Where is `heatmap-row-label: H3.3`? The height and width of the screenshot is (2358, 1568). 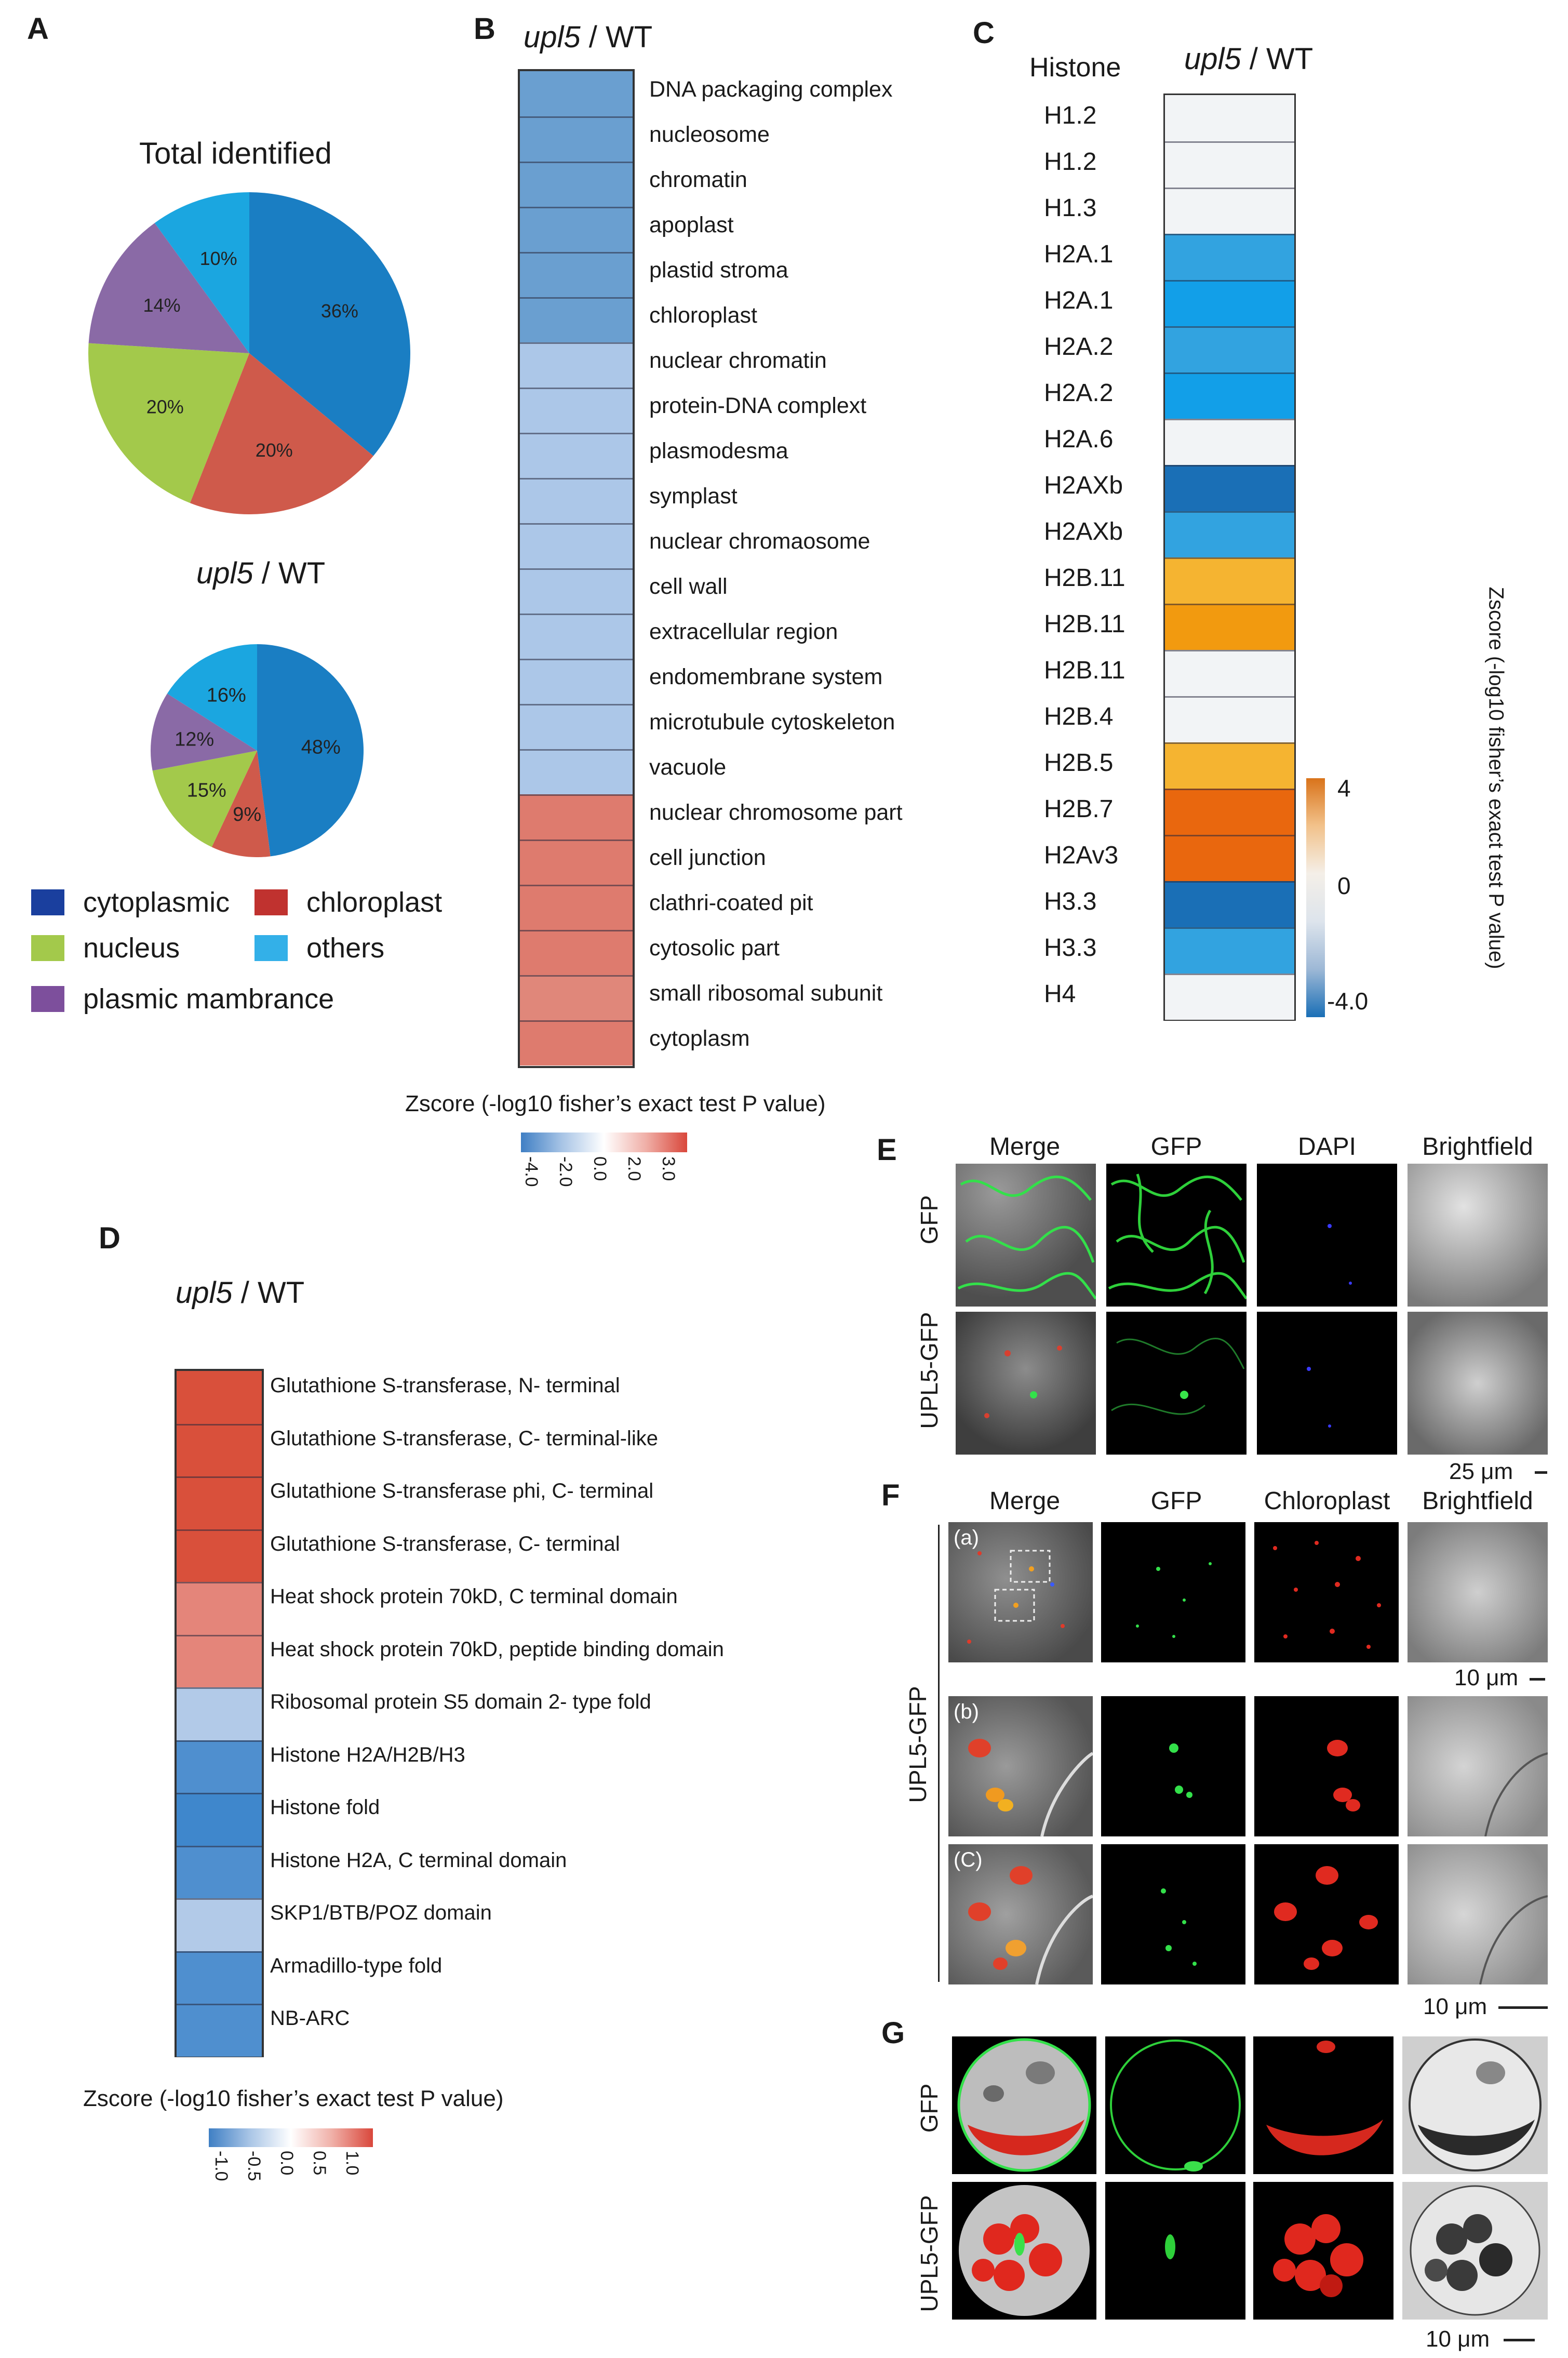 heatmap-row-label: H3.3 is located at coordinates (1070, 901).